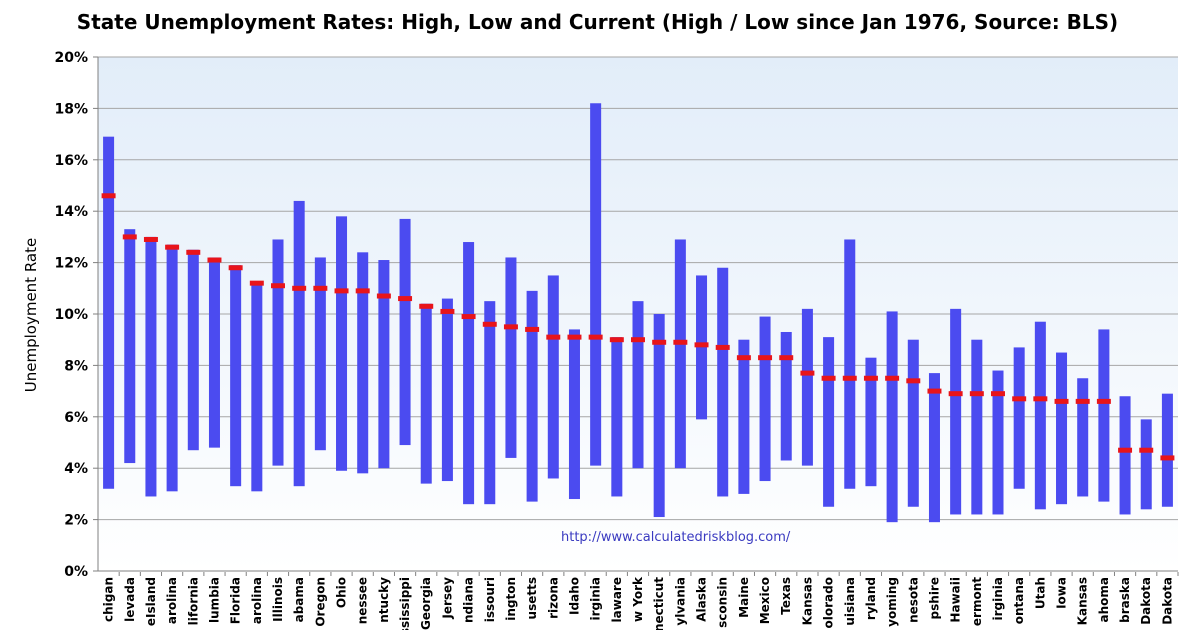 The image size is (1195, 630). I want to click on x-tick-label: arolina, so click(172, 600).